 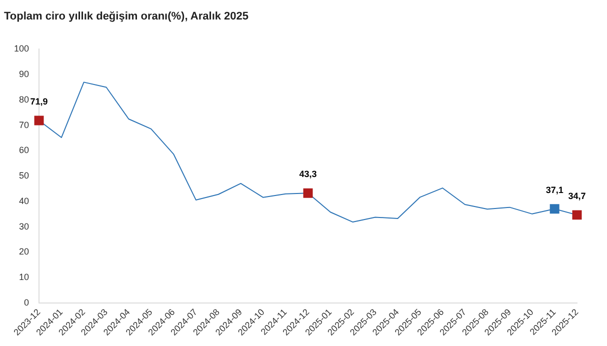 What do you see at coordinates (24, 277) in the screenshot?
I see `y-tick-label: 10` at bounding box center [24, 277].